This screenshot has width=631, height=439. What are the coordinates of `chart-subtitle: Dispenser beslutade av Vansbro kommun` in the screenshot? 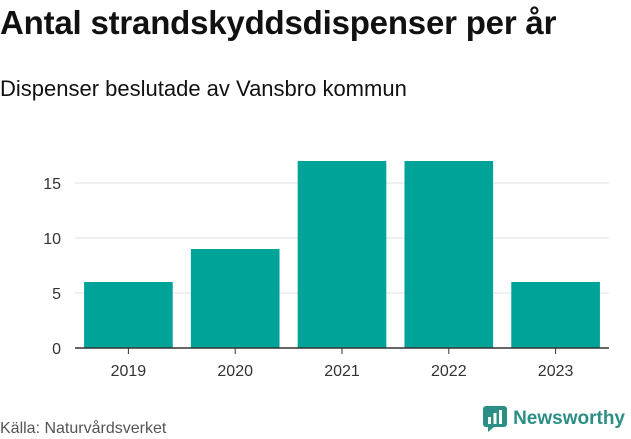 It's located at (203, 88).